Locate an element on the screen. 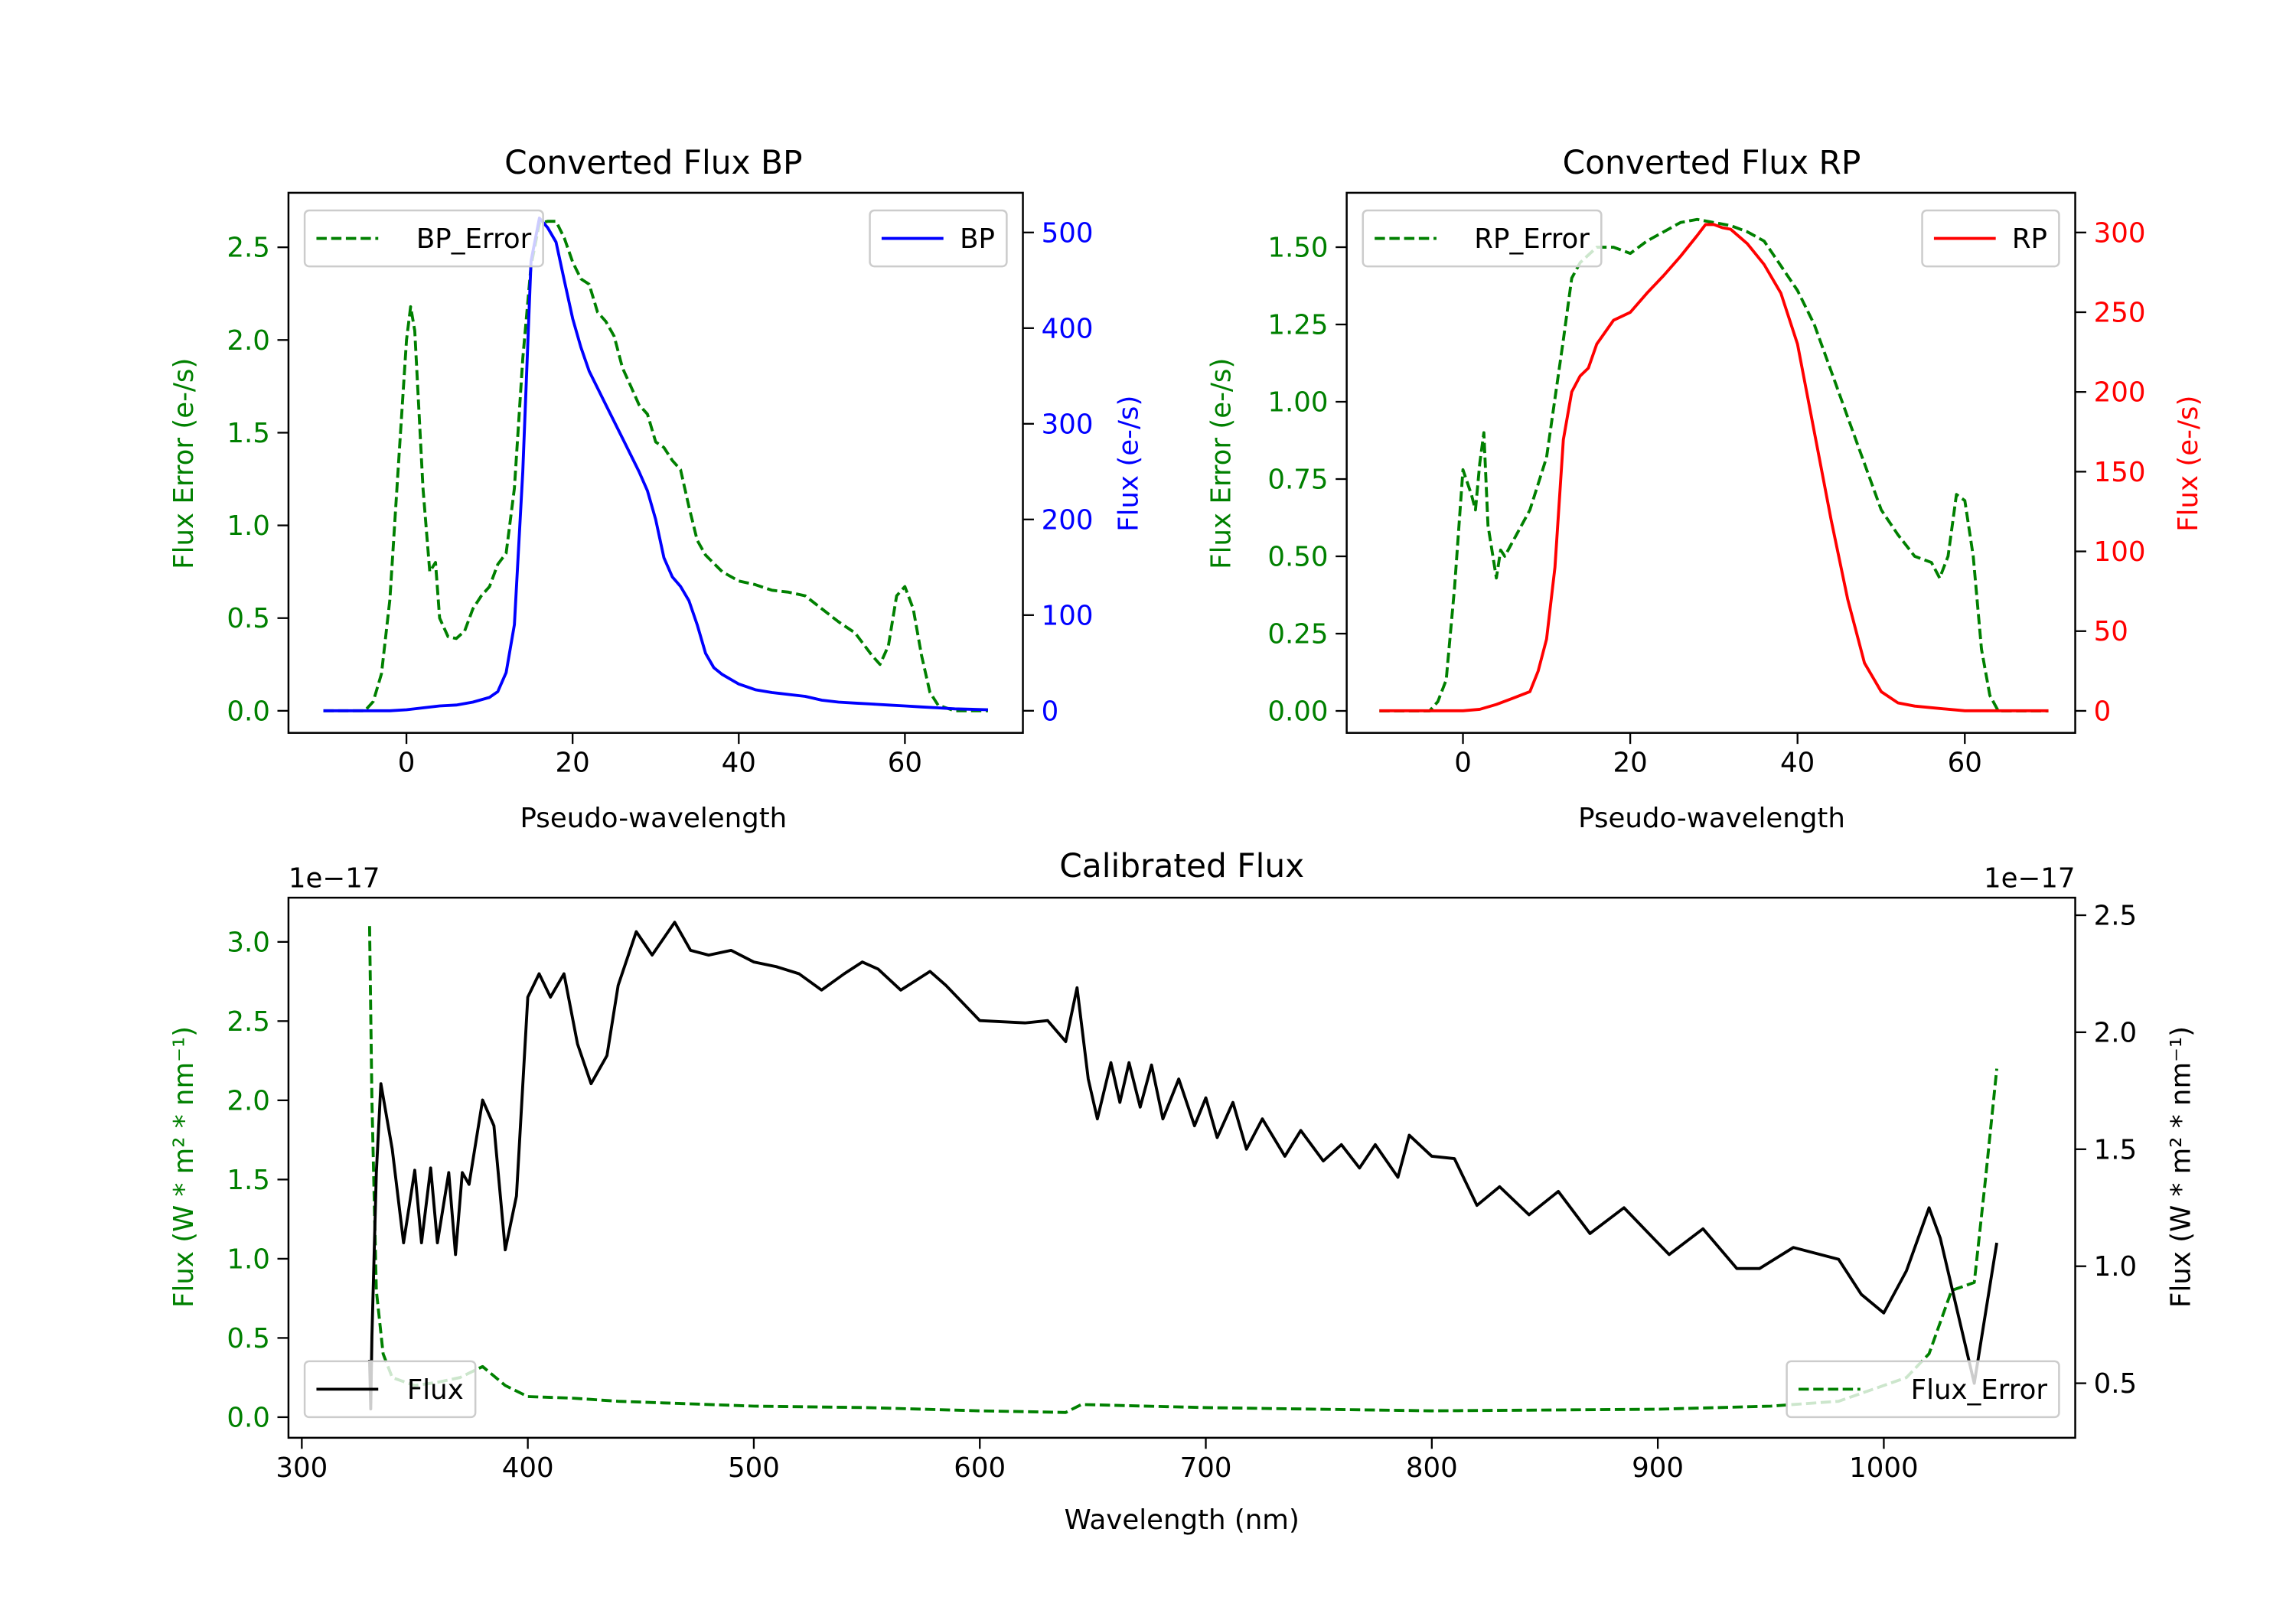 The height and width of the screenshot is (1607, 2296). y-tick-label-right: 2.0 is located at coordinates (2116, 1032).